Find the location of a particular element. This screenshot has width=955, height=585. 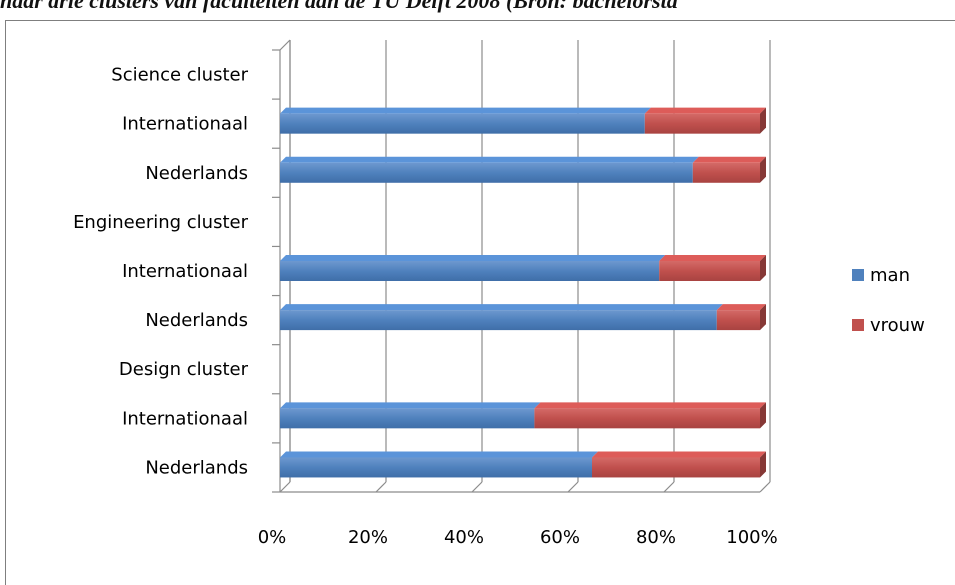

x-tick-label: 0% is located at coordinates (272, 537).